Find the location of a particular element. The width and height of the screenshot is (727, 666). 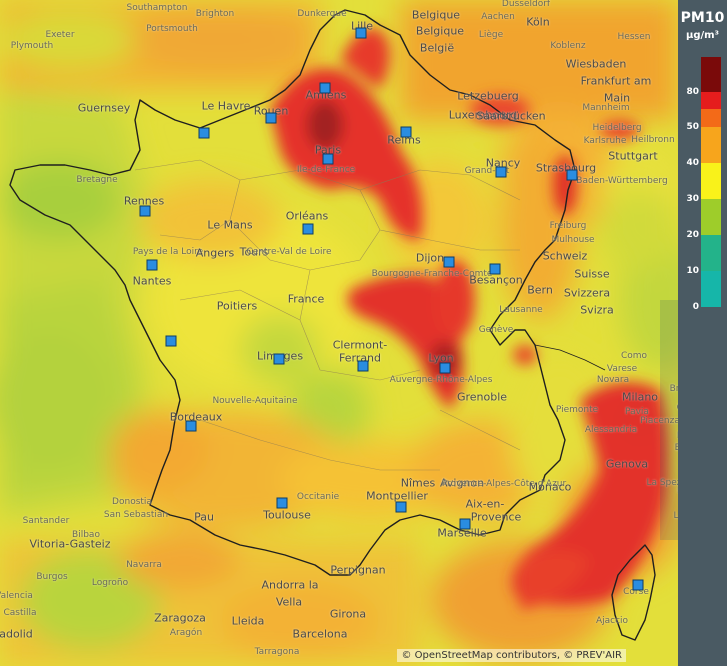

city-label: Karlsruhe is located at coordinates (605, 141).